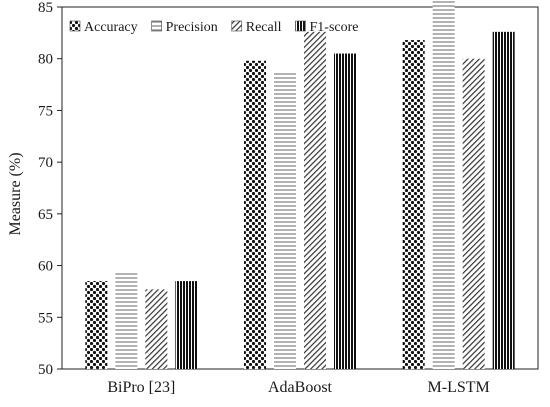 This screenshot has height=407, width=550. I want to click on y-tick-label: 55, so click(45, 318).